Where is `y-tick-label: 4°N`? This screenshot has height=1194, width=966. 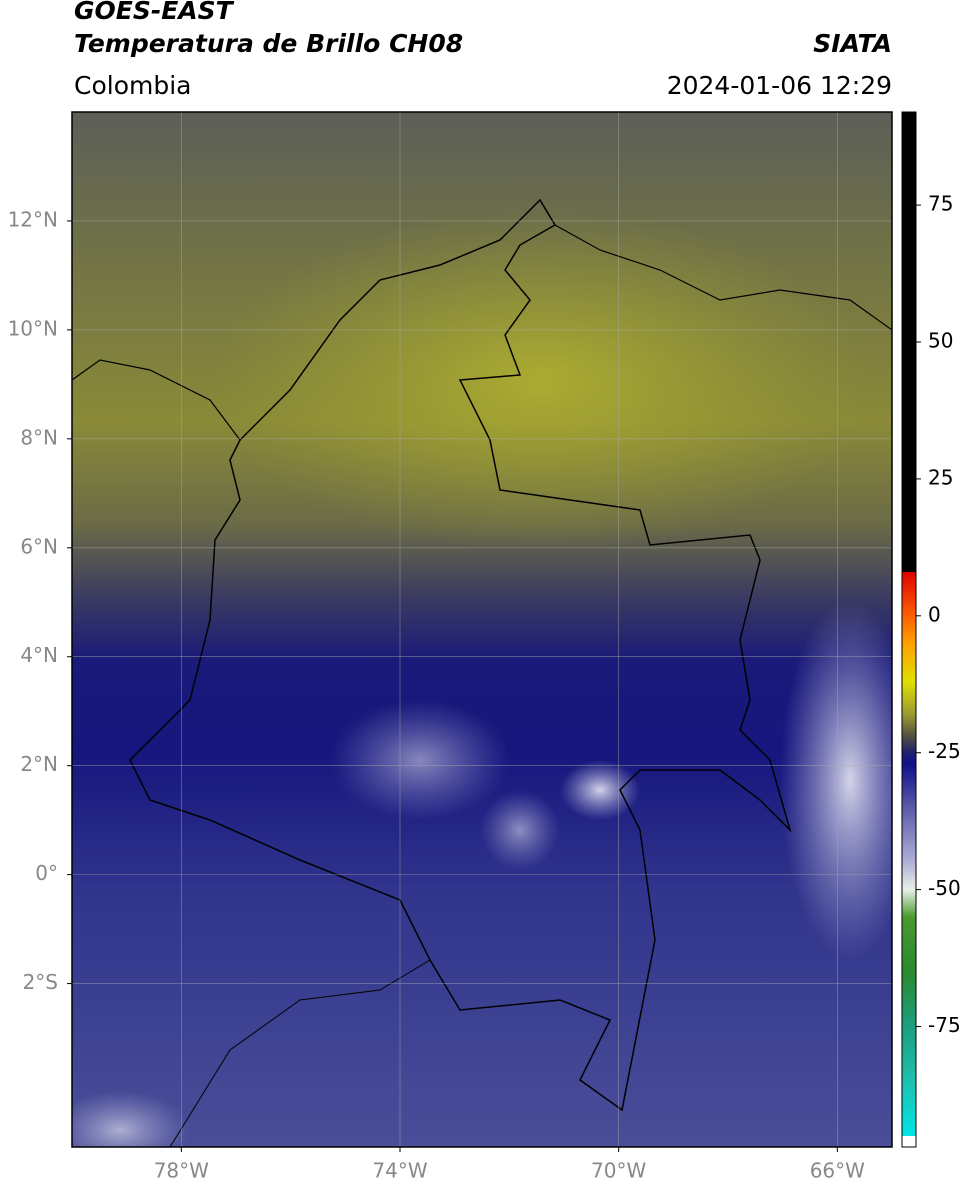
y-tick-label: 4°N is located at coordinates (39, 655).